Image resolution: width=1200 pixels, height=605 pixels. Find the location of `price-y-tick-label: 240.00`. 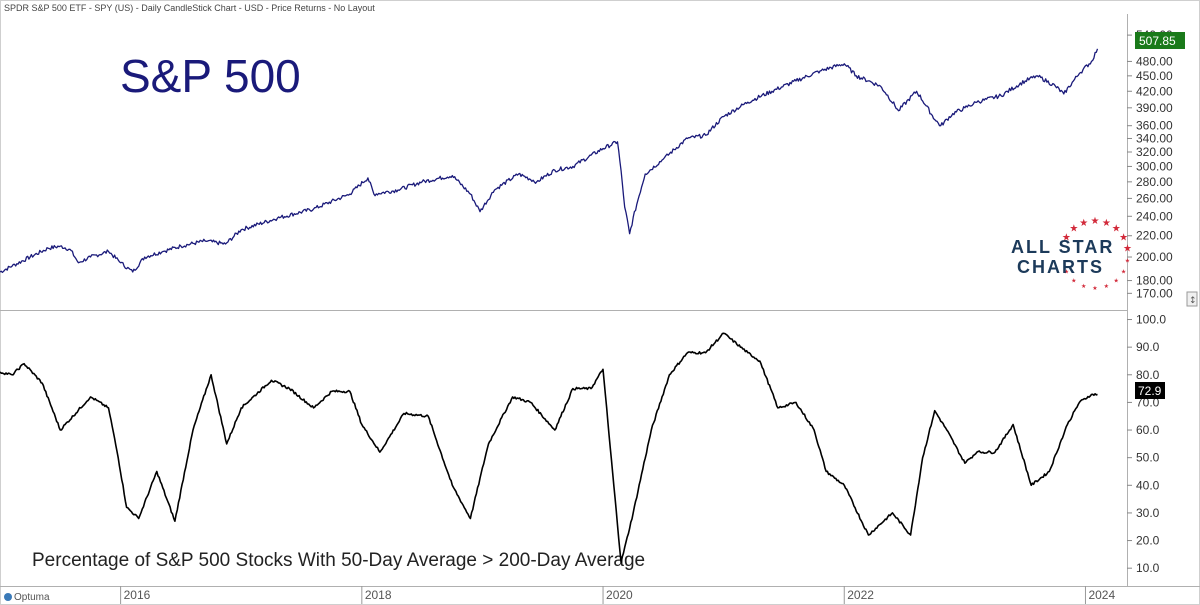

price-y-tick-label: 240.00 is located at coordinates (1154, 216).